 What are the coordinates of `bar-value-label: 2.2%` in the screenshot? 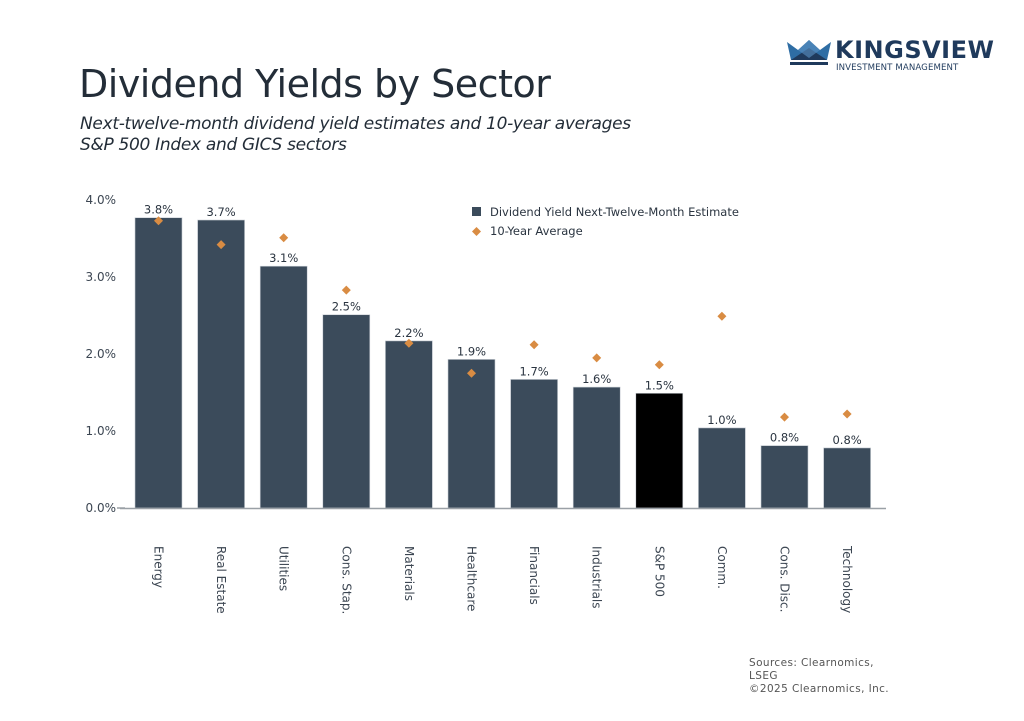 It's located at (408, 333).